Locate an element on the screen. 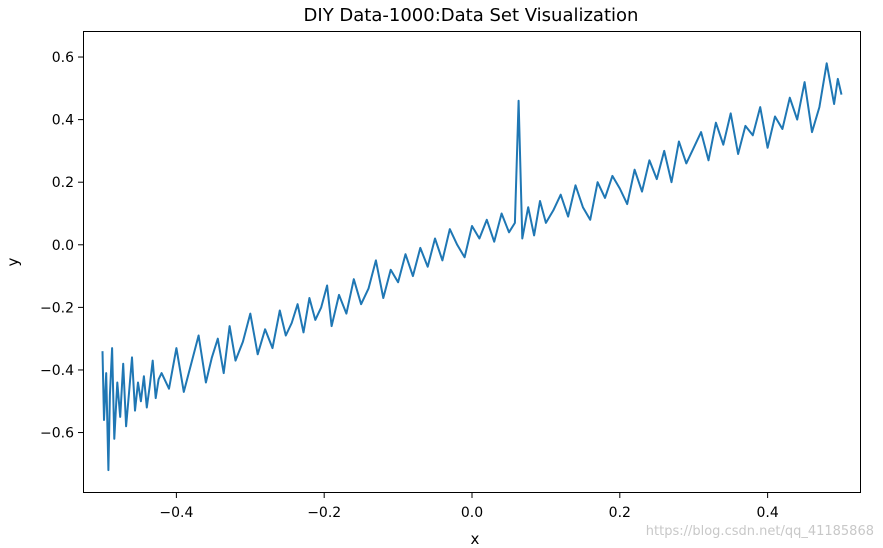 The height and width of the screenshot is (548, 883). x-tick-label: 0.4 is located at coordinates (767, 513).